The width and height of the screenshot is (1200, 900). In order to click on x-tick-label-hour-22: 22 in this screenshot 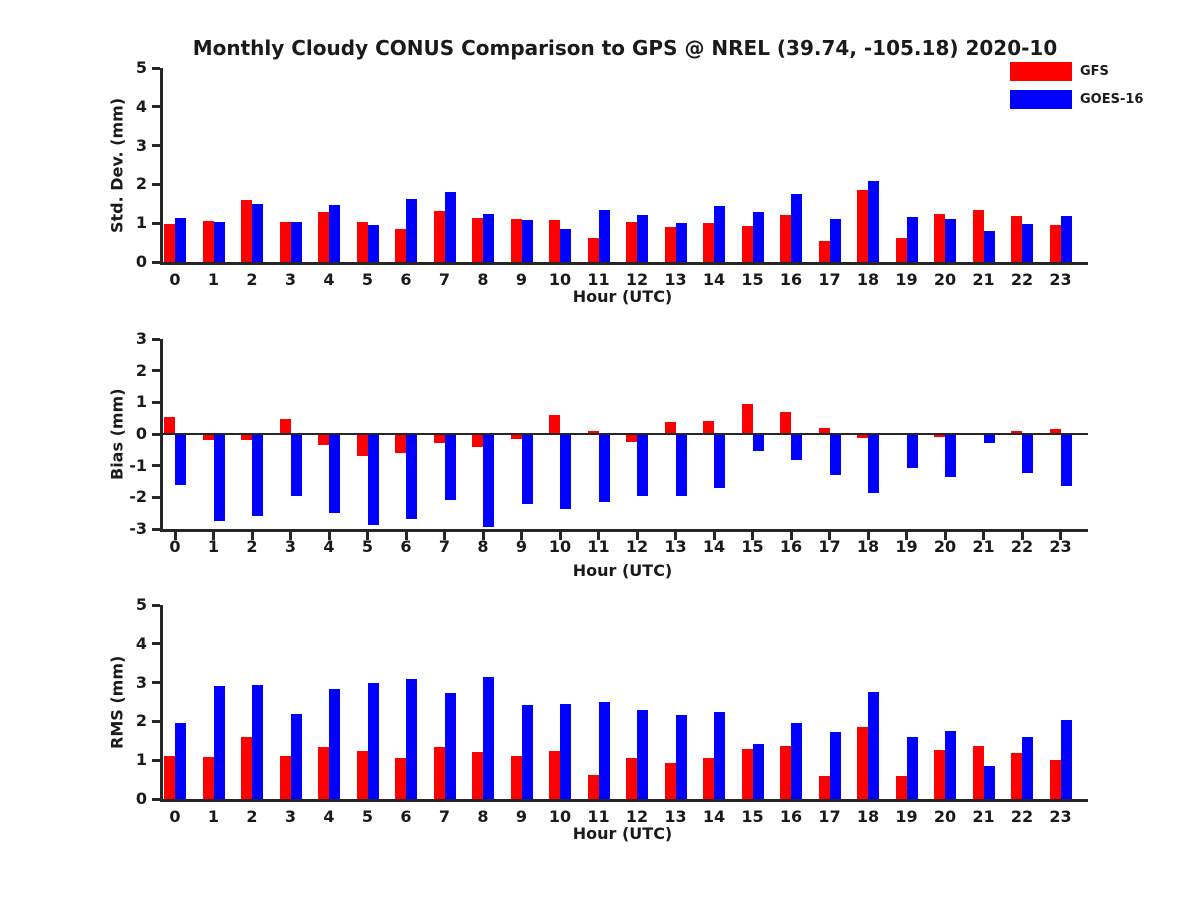, I will do `click(1022, 279)`.